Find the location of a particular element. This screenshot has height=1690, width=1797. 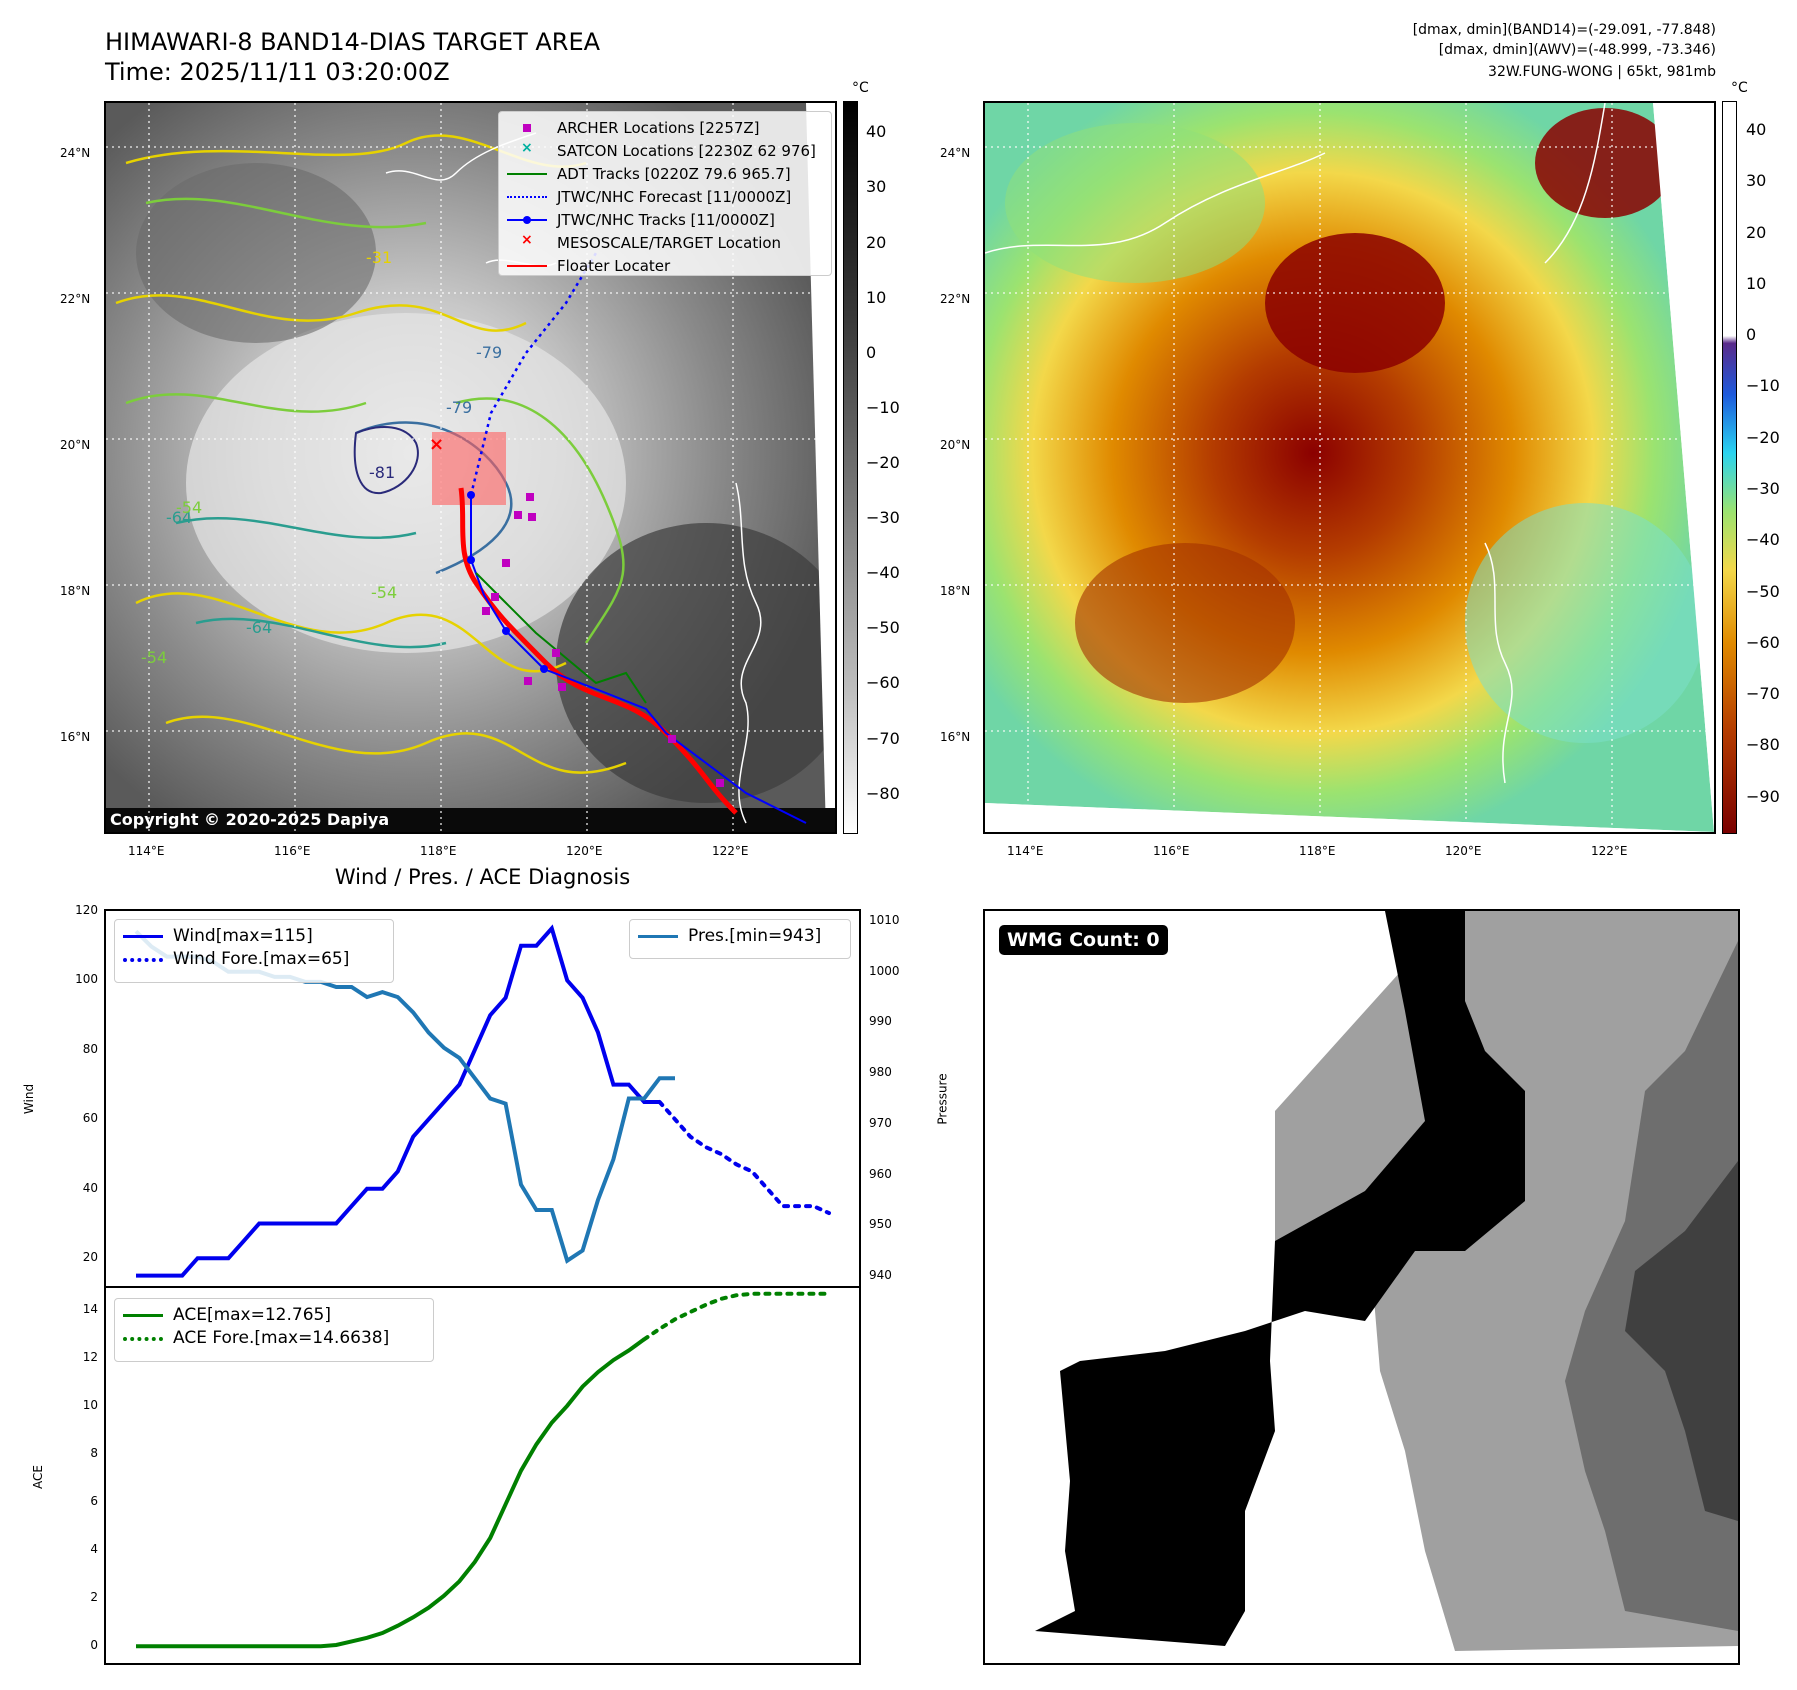

contour-label: -31 is located at coordinates (379, 257).